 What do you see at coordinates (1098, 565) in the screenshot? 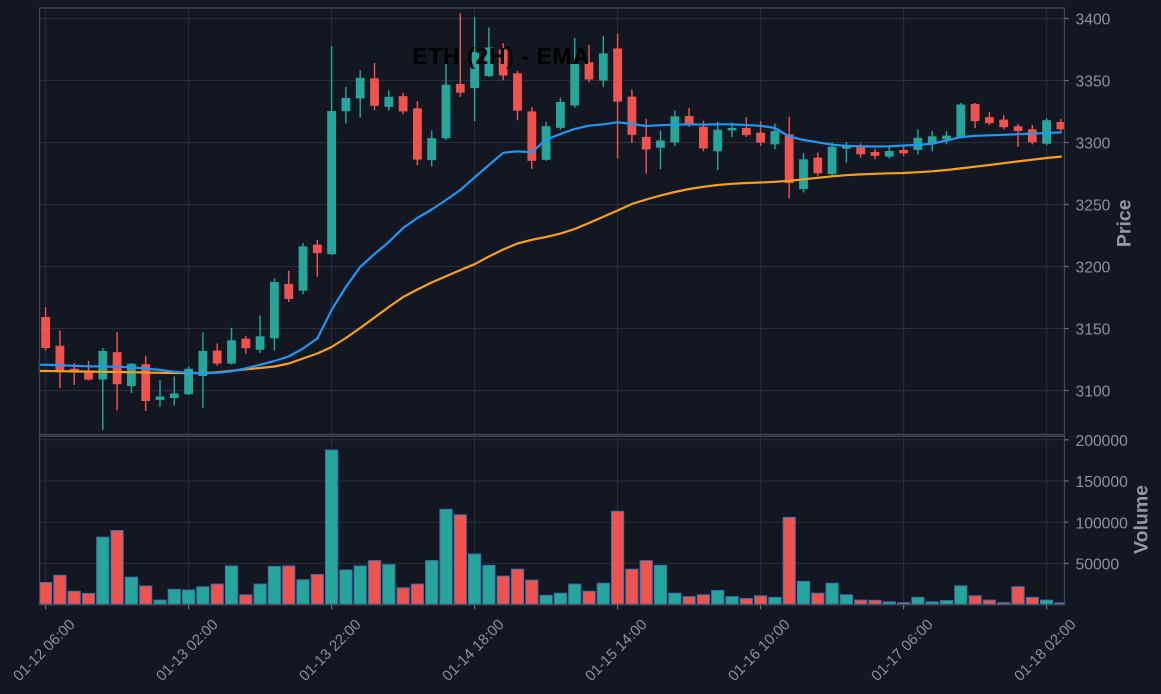
I see `svg-text: 50000` at bounding box center [1098, 565].